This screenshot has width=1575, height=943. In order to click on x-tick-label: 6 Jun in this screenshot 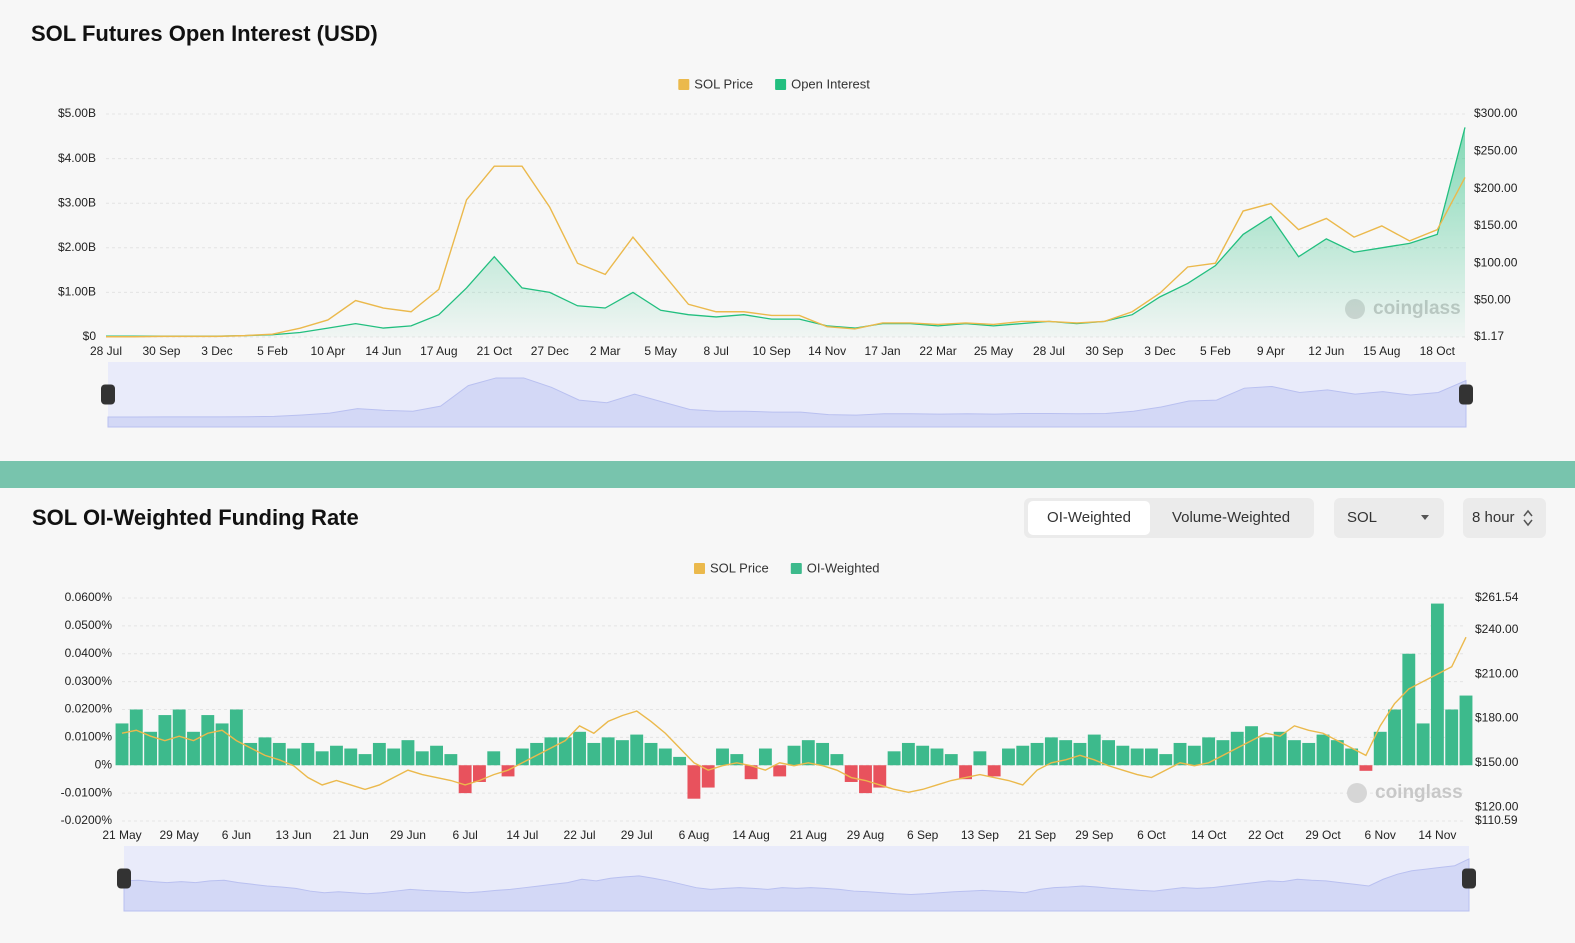, I will do `click(236, 835)`.